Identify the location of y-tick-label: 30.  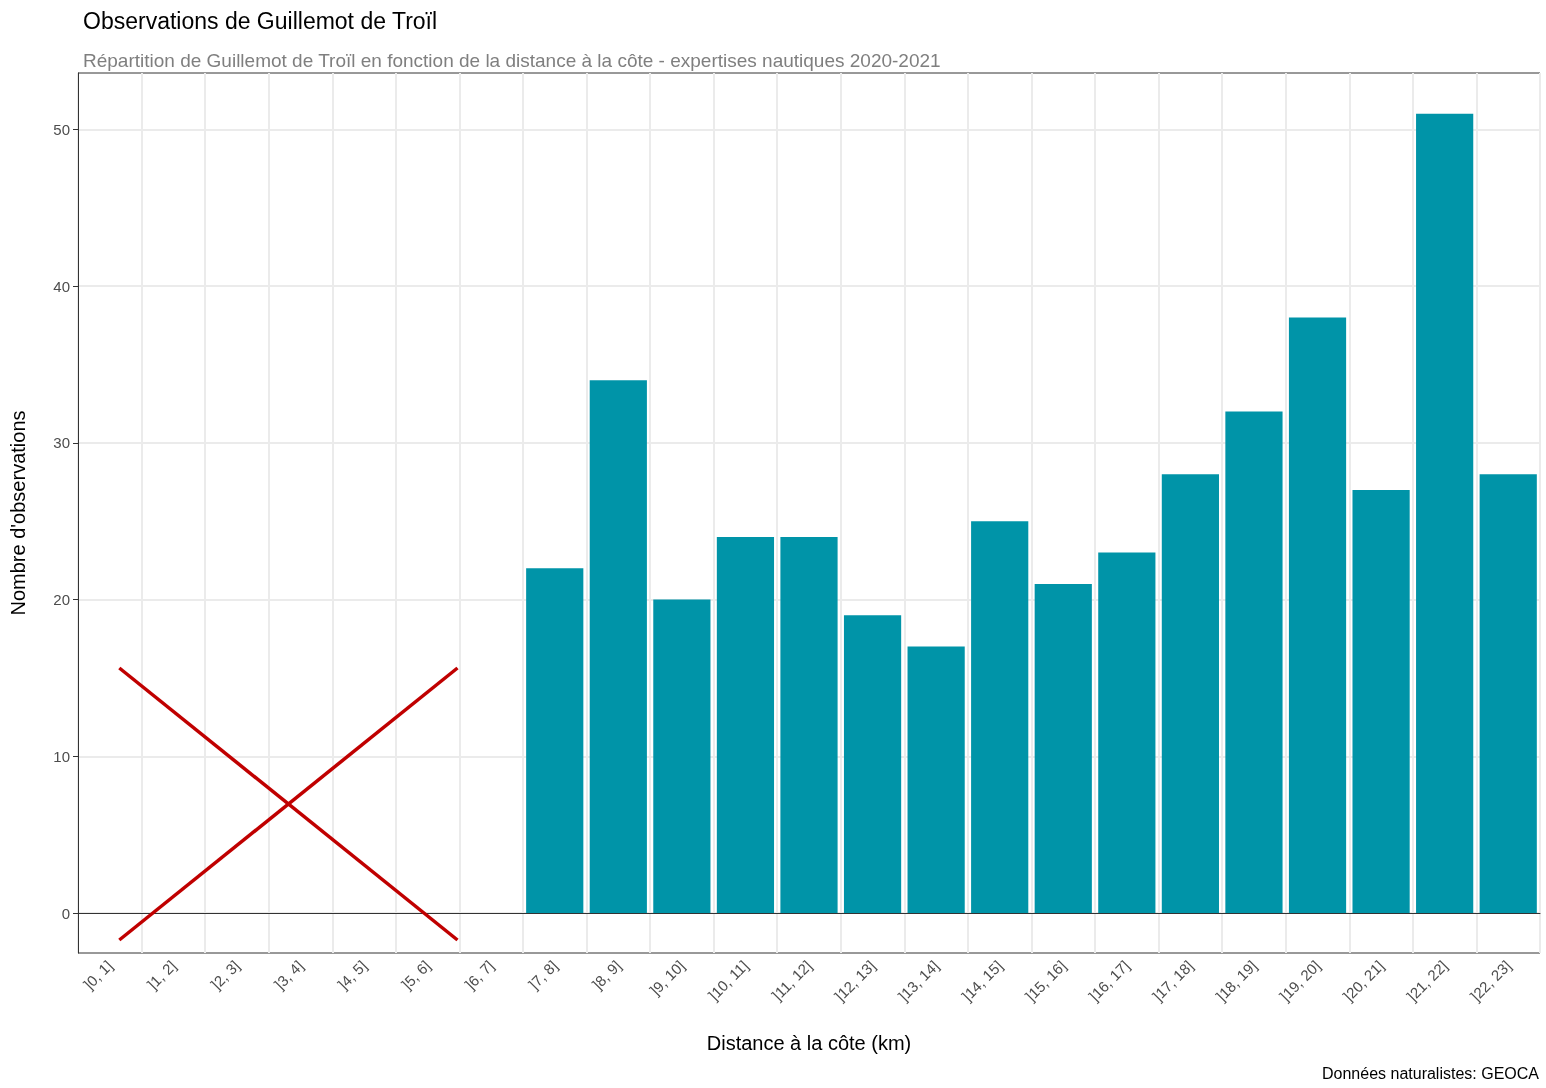
(61, 443).